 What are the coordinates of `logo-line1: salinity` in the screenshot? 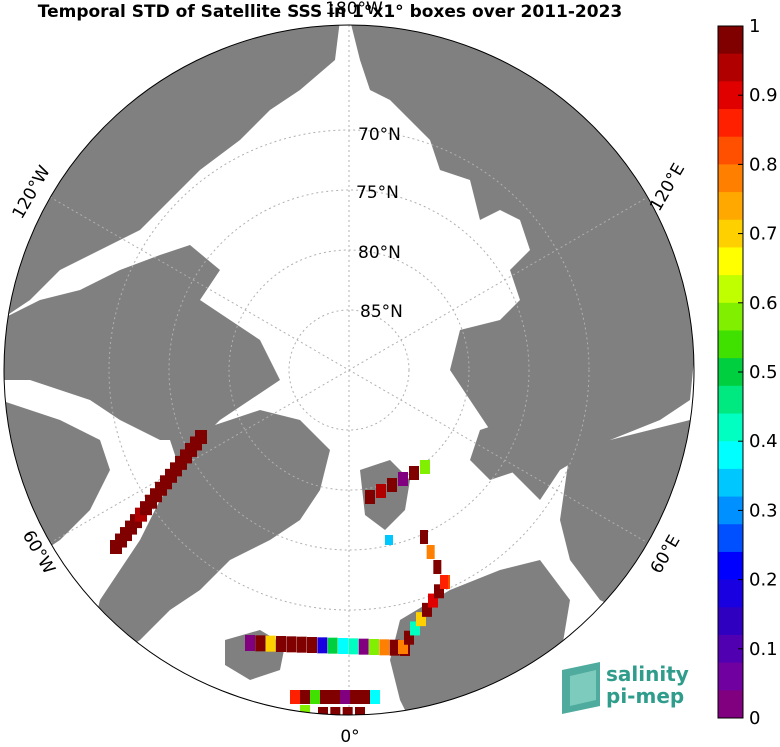 It's located at (647, 674).